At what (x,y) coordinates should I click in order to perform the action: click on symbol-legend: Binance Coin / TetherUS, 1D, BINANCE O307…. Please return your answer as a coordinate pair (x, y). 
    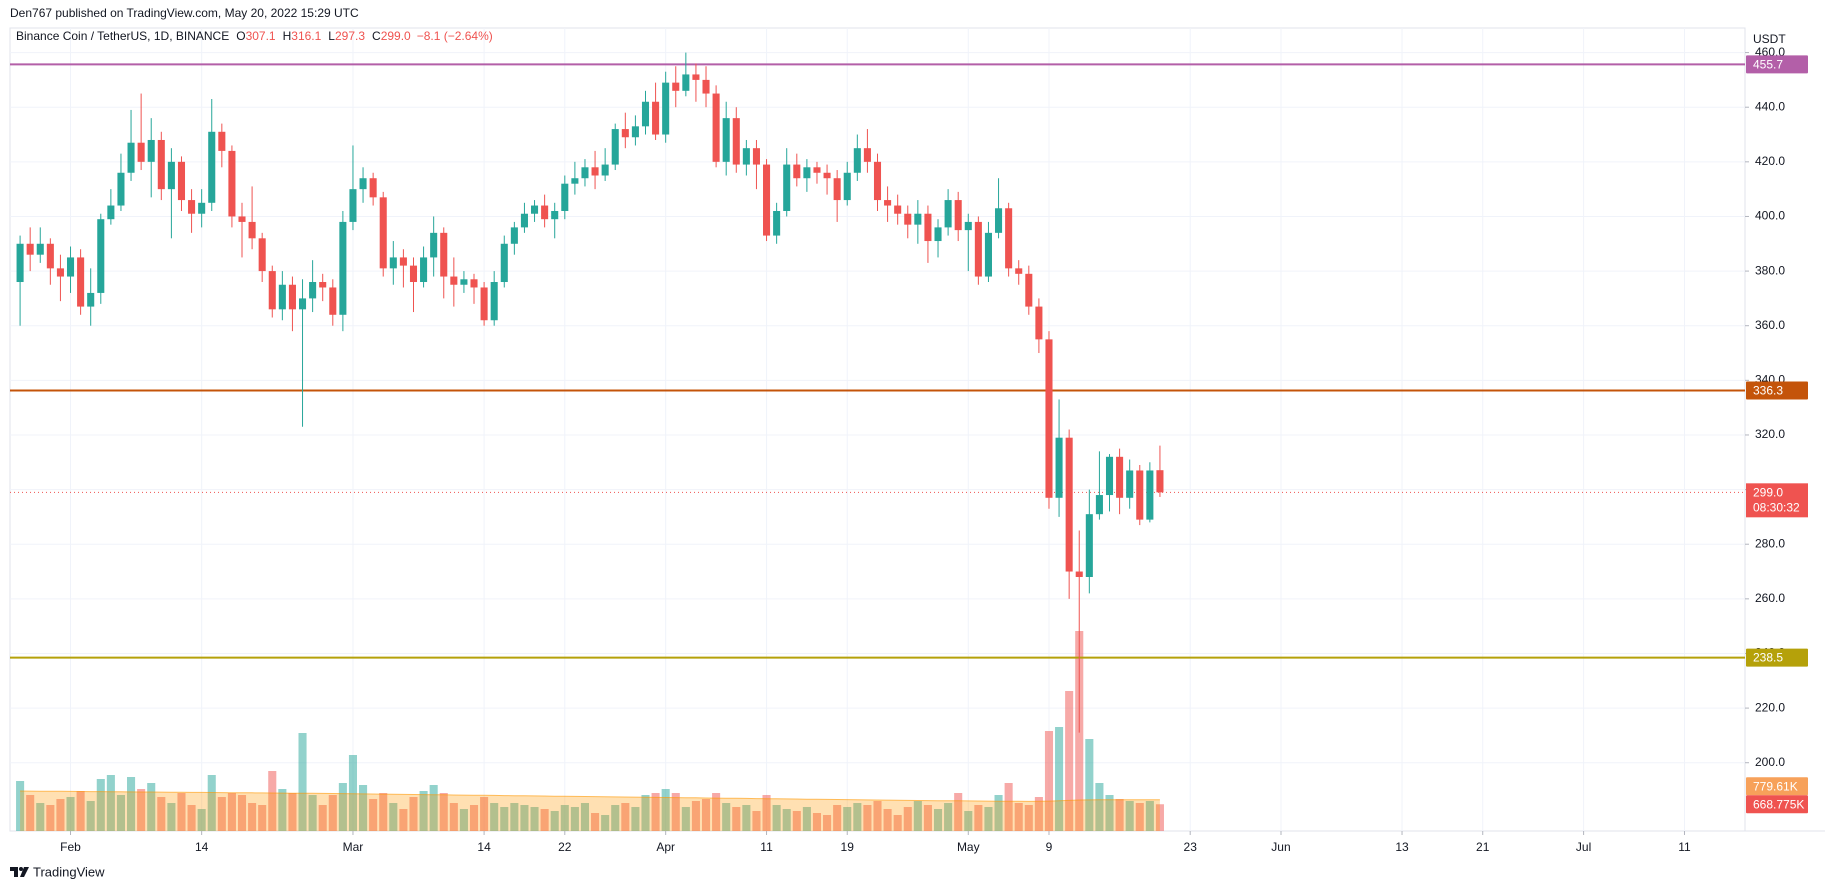
    Looking at the image, I should click on (254, 36).